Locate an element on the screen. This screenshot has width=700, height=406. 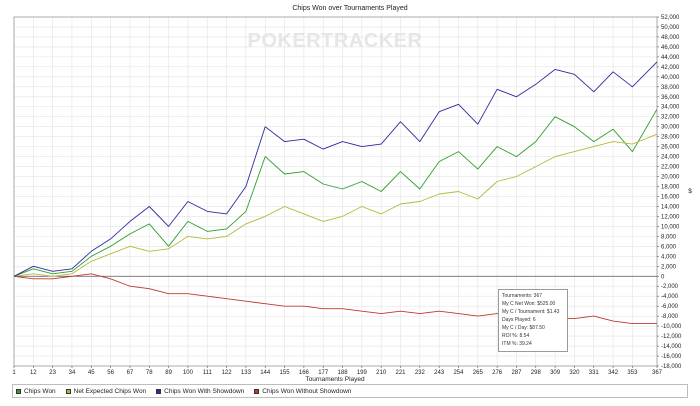
x-tick-label: 111 is located at coordinates (208, 373).